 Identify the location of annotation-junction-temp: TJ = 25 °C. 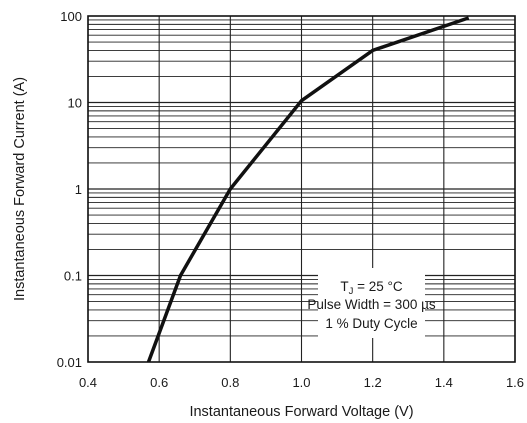
(371, 288).